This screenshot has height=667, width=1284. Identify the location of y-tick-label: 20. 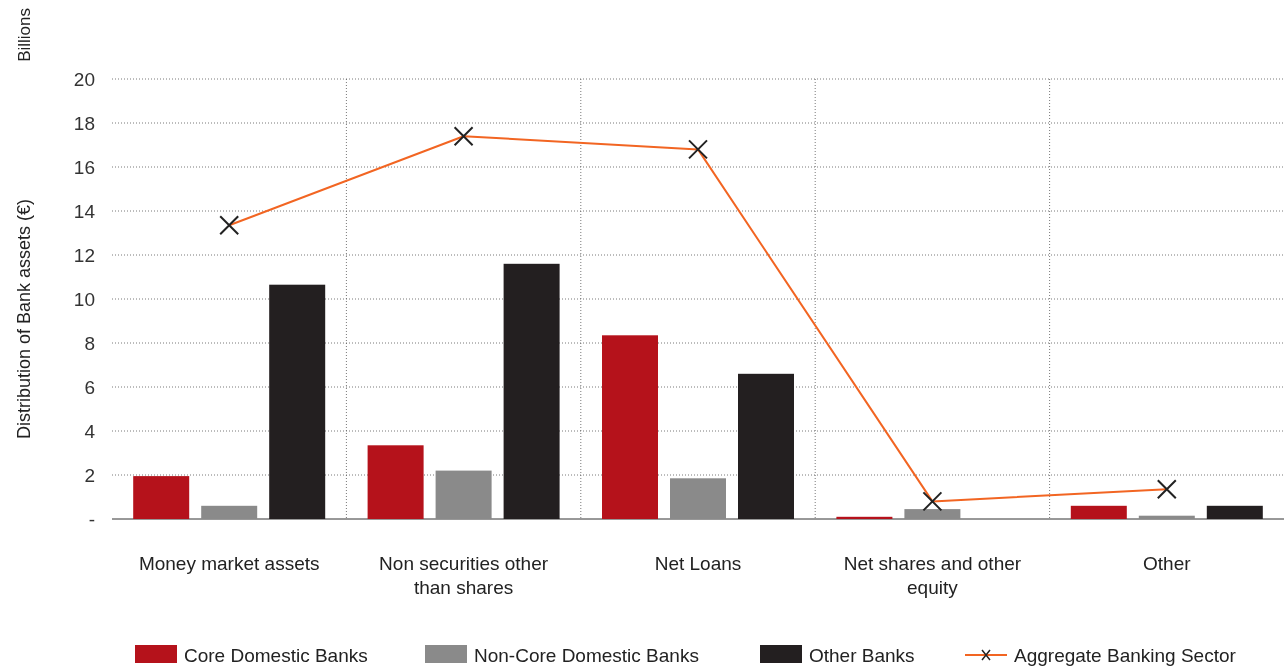
(84, 79).